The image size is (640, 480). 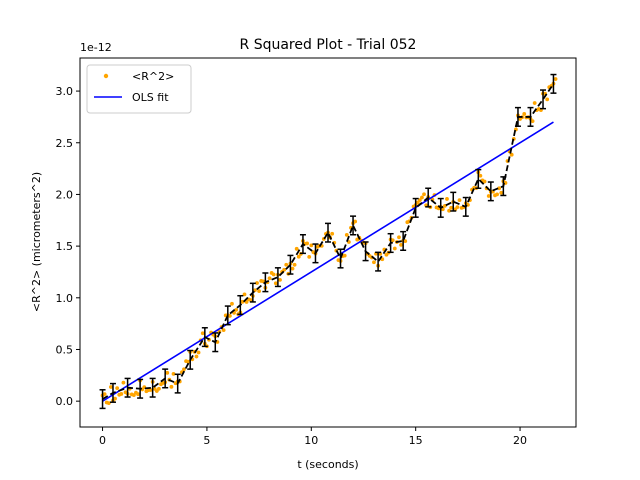 I want to click on y-tick-label: 0.5, so click(x=65, y=349).